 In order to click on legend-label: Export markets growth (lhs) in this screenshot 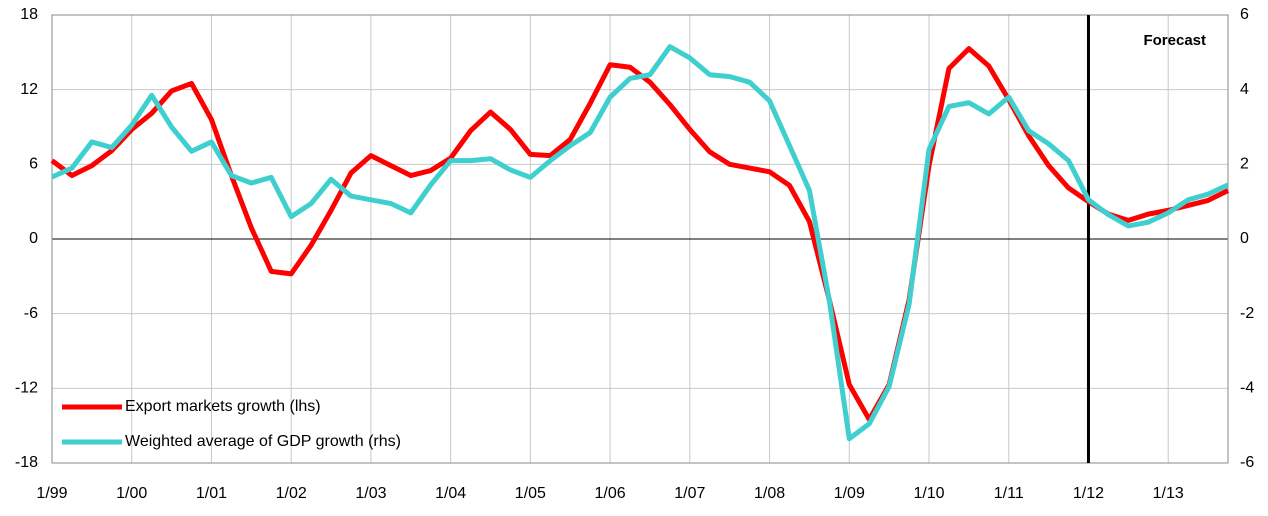, I will do `click(223, 406)`.